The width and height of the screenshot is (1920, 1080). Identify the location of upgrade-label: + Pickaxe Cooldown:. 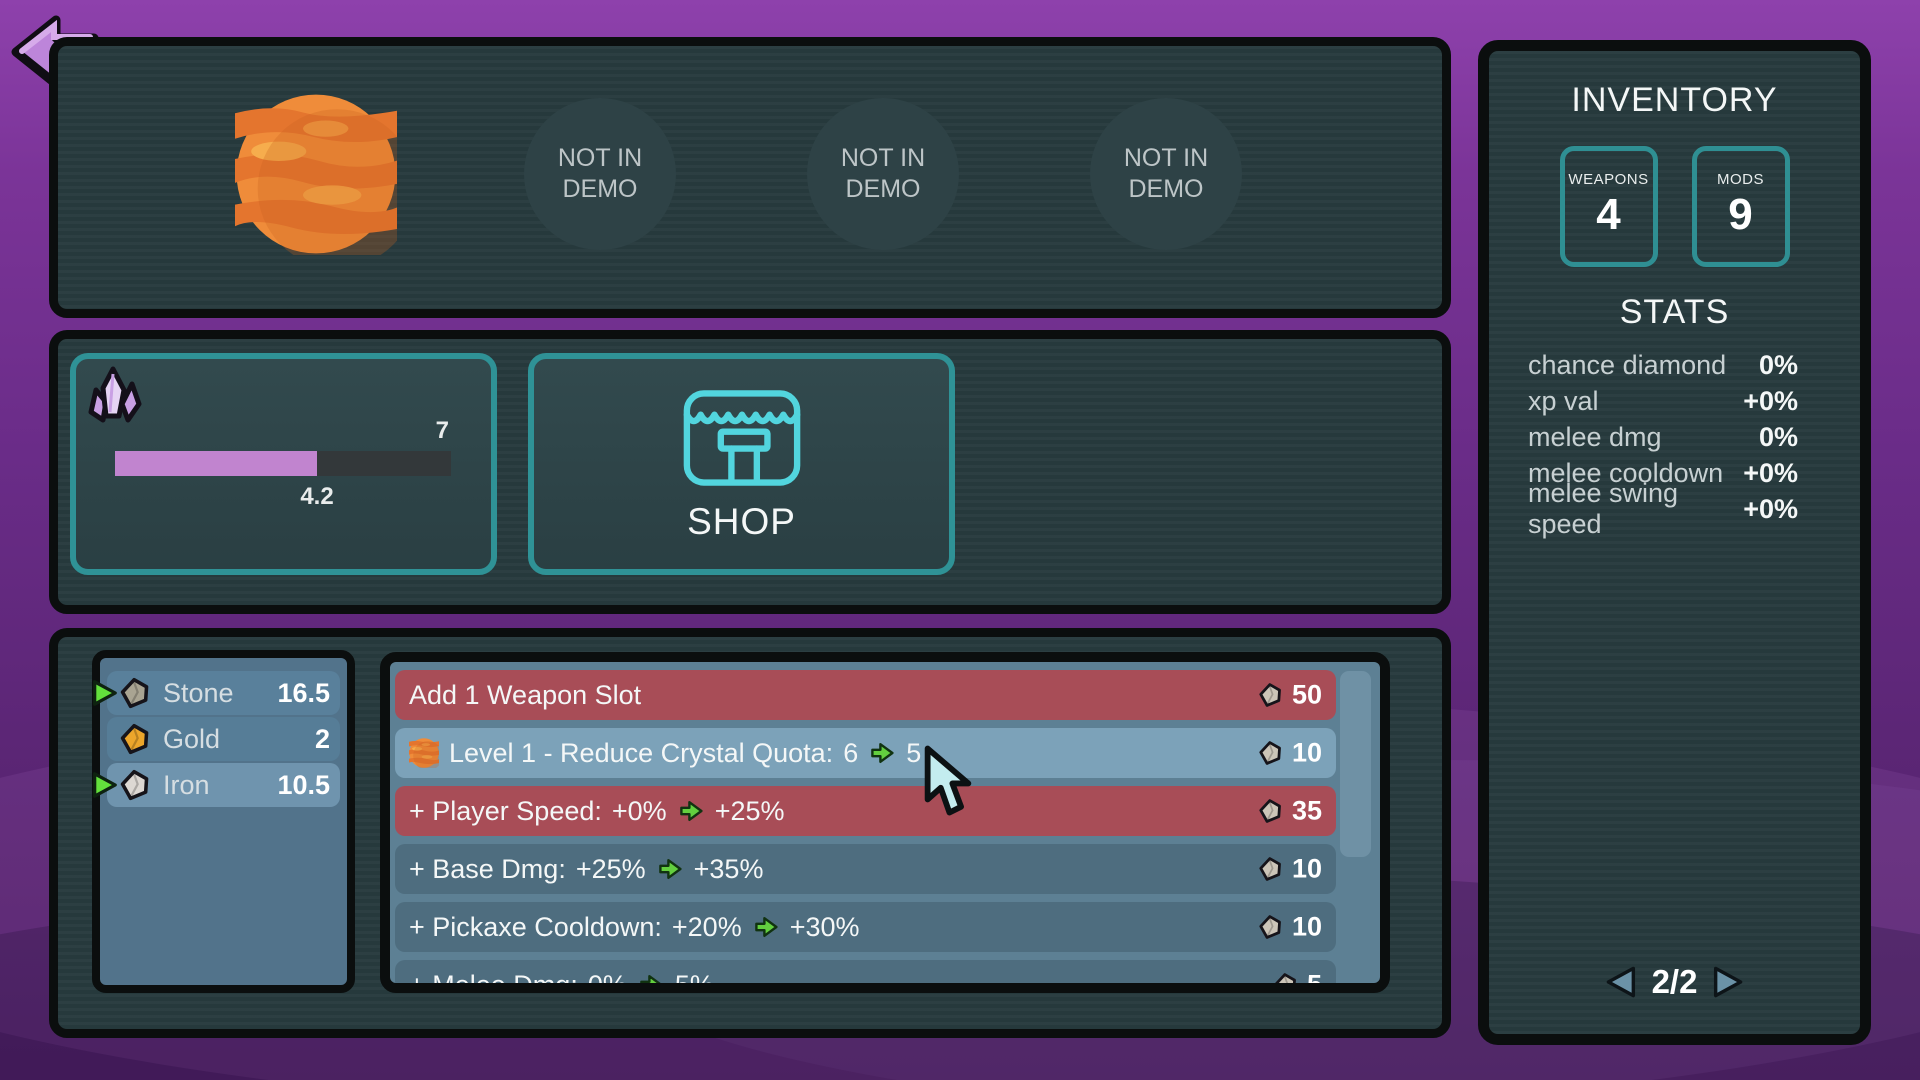
(535, 926).